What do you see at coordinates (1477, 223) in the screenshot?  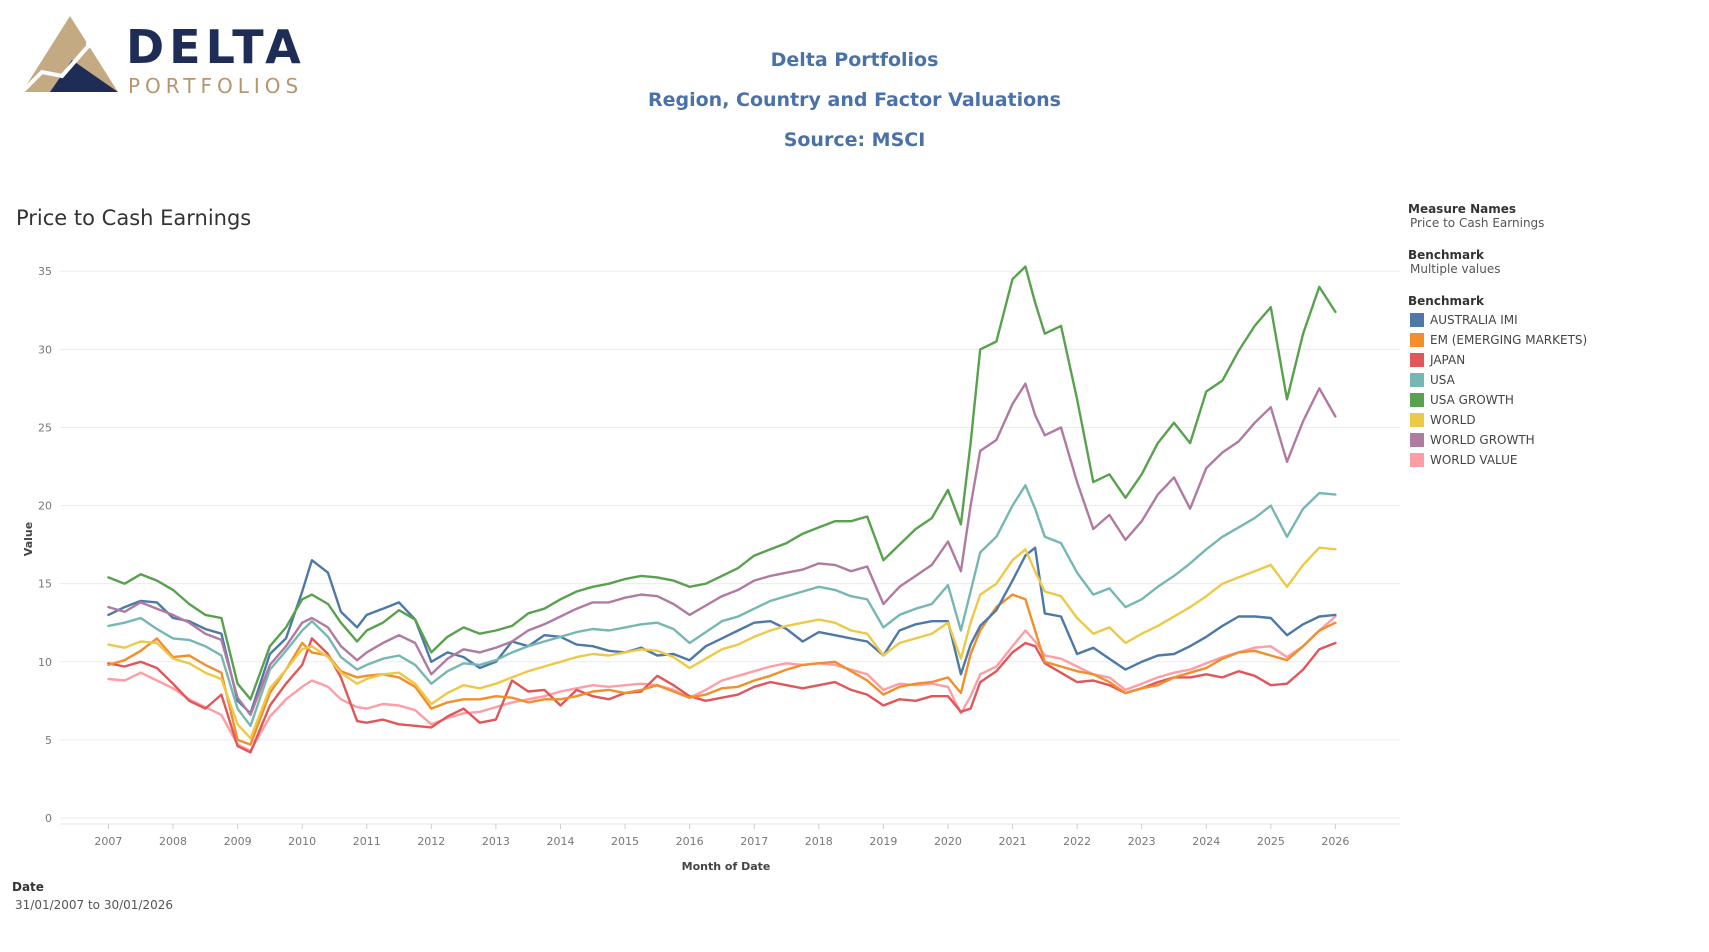 I see `legend-measure-names-value: Price to Cash Earnings` at bounding box center [1477, 223].